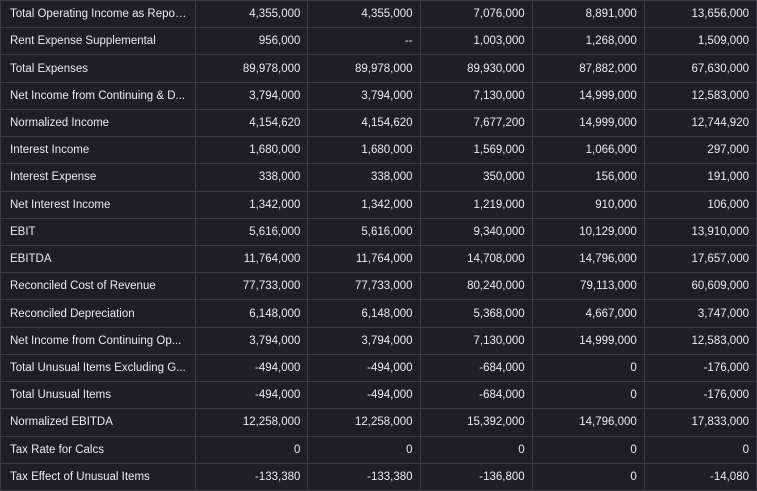  Describe the element at coordinates (476, 150) in the screenshot. I see `table-cell: 1,569,000` at that location.